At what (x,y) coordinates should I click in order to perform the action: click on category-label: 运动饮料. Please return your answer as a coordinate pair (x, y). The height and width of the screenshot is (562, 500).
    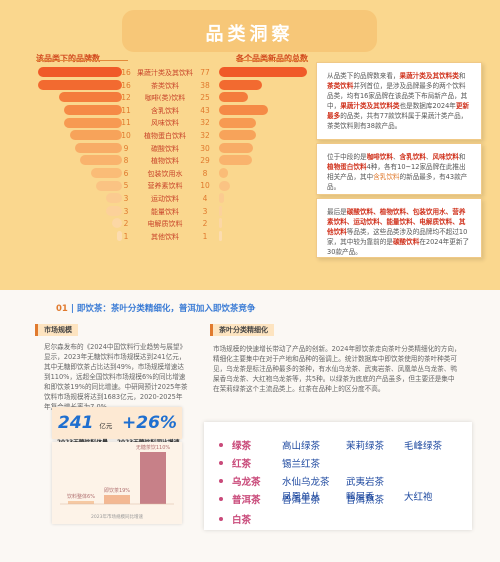
    Looking at the image, I should click on (165, 198).